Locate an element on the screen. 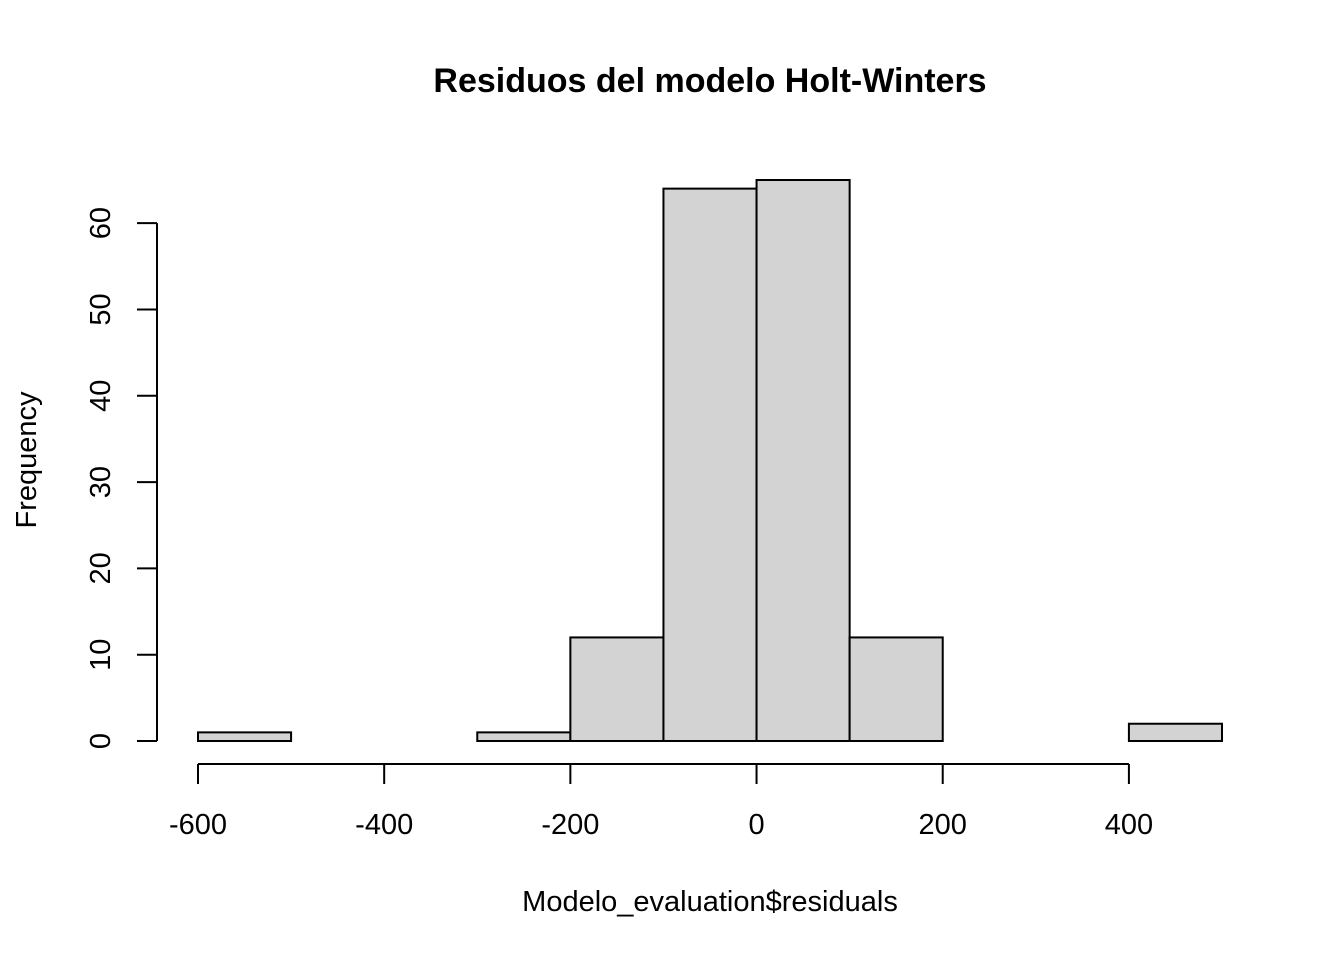  y-tick-label: 60 is located at coordinates (101, 223).